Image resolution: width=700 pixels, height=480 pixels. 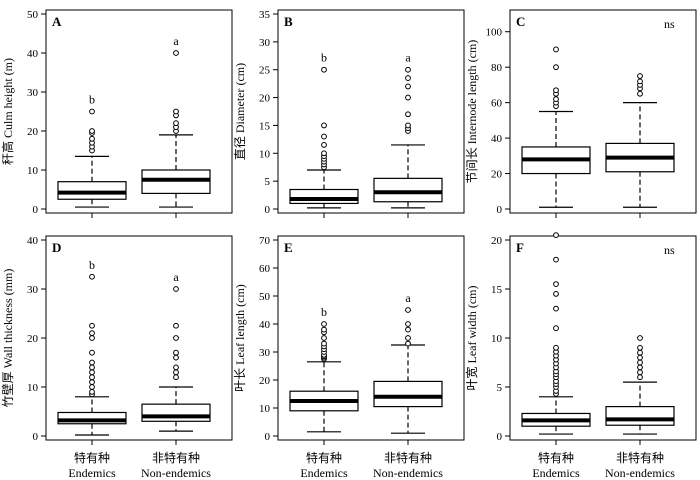 What do you see at coordinates (669, 250) in the screenshot?
I see `annotation-ns: ns` at bounding box center [669, 250].